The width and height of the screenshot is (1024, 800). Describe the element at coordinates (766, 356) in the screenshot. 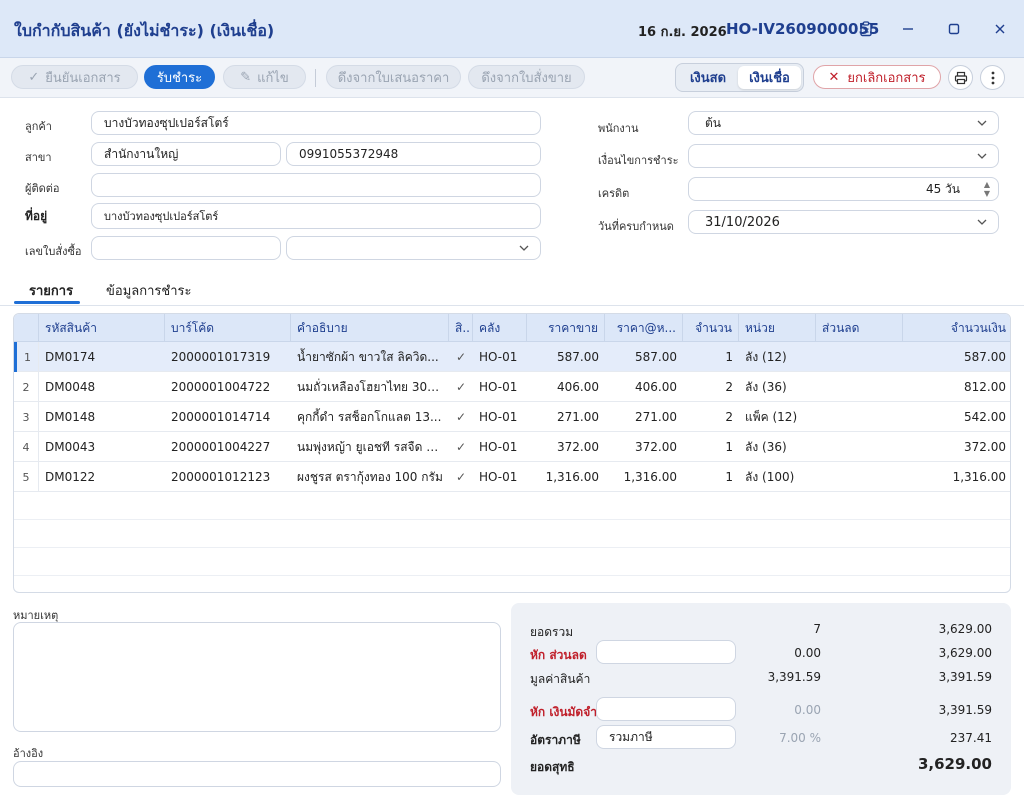

I see `table-cell: ลัง (12)` at that location.